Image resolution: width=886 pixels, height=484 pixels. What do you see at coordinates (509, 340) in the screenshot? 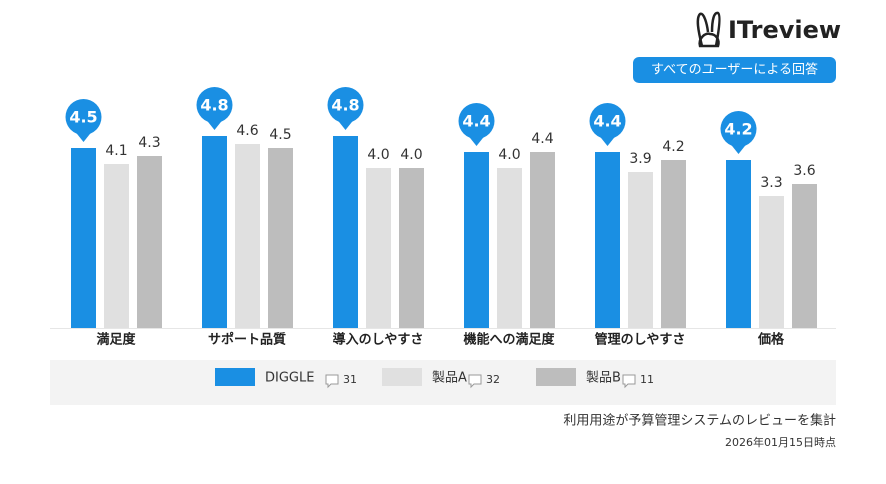
I see `x-tick-label: 機能への満足度` at bounding box center [509, 340].